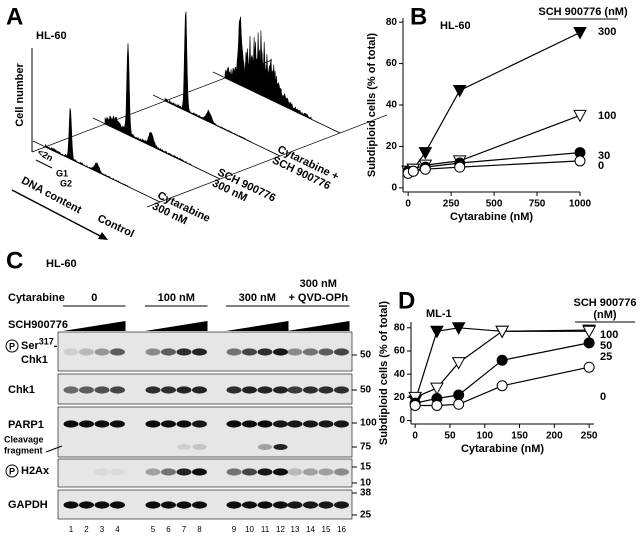 The width and height of the screenshot is (640, 536). I want to click on y-axis-label: Subdiploid cells (% of total), so click(384, 373).